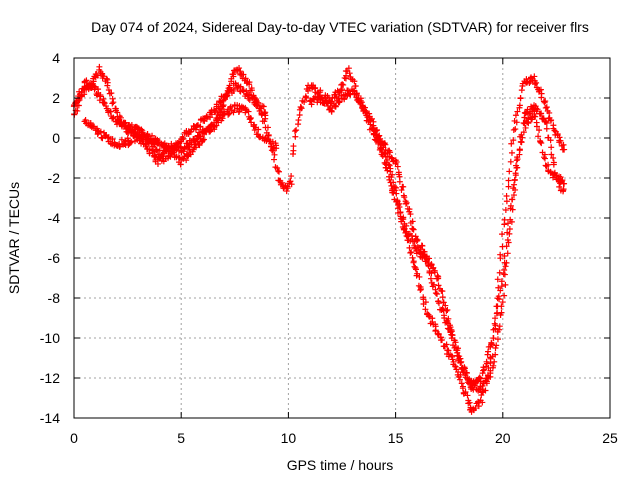 The image size is (640, 480). What do you see at coordinates (181, 438) in the screenshot?
I see `x-tick-label: 5` at bounding box center [181, 438].